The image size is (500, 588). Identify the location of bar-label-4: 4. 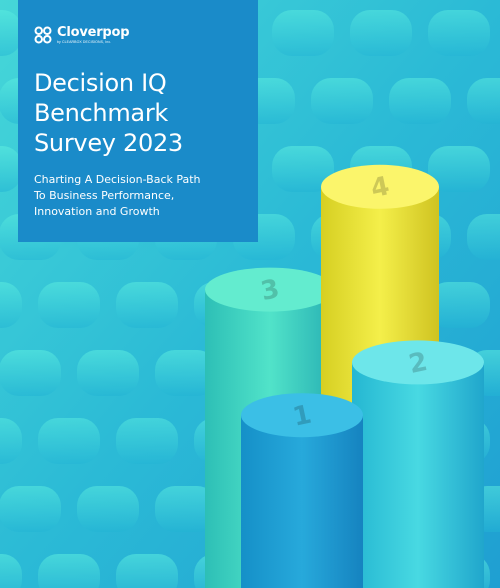
(380, 187).